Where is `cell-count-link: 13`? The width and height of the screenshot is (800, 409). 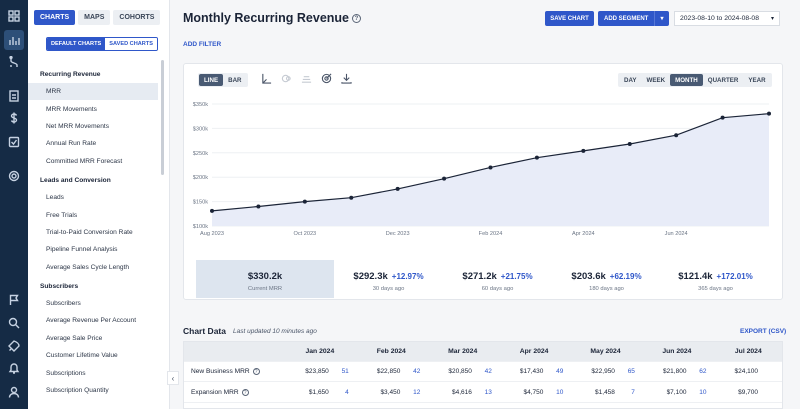
cell-count-link: 13 is located at coordinates (488, 392).